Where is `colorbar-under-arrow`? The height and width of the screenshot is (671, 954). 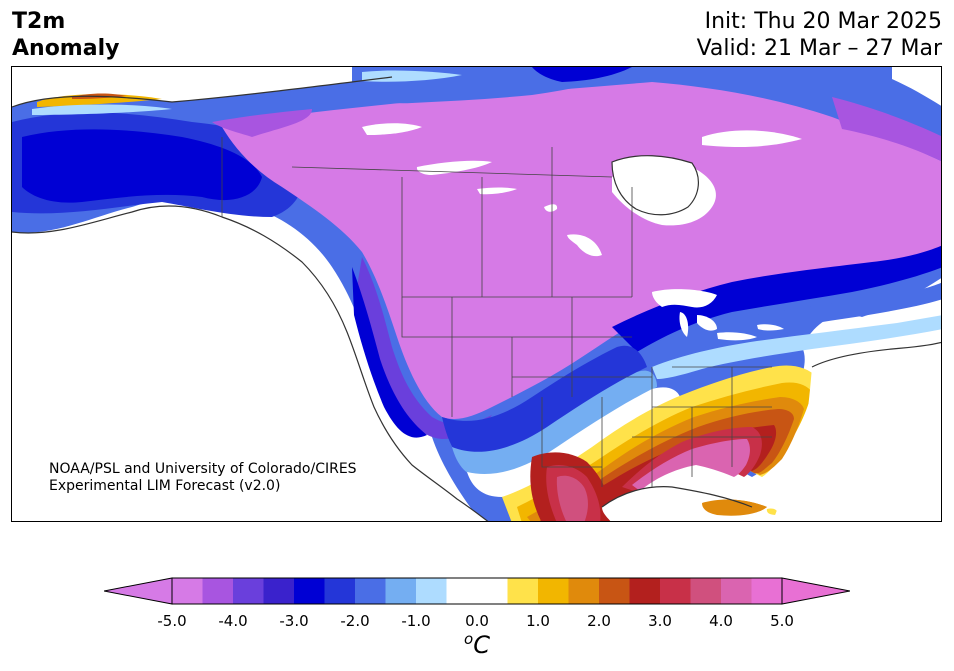 colorbar-under-arrow is located at coordinates (138, 591).